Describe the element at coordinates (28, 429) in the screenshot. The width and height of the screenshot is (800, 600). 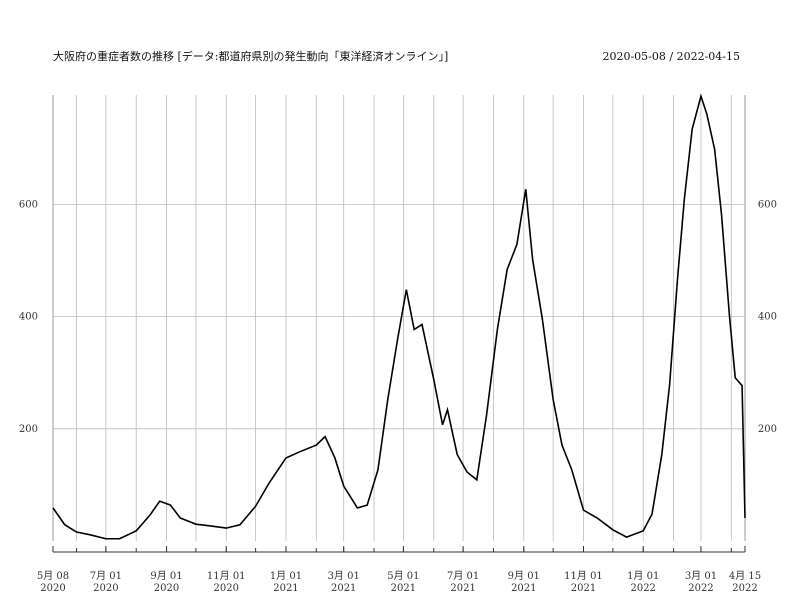
I see `y-tick-label: 200` at that location.